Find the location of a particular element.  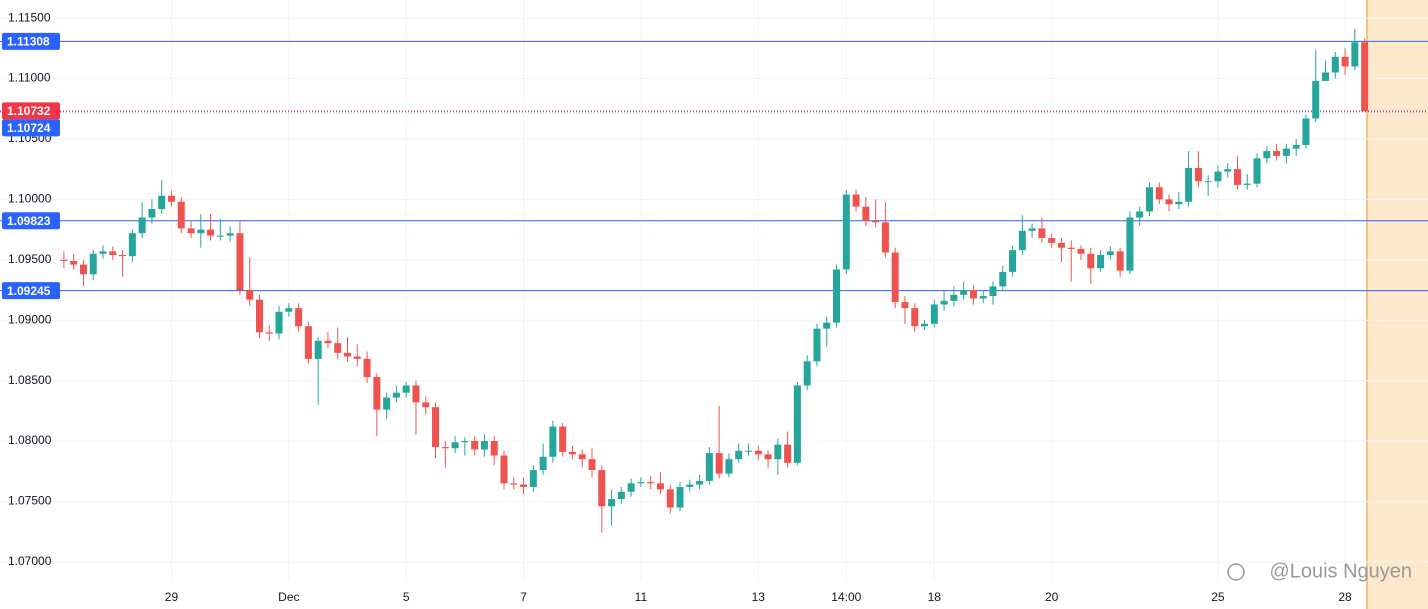

x-tick-label: 25 is located at coordinates (1218, 597).